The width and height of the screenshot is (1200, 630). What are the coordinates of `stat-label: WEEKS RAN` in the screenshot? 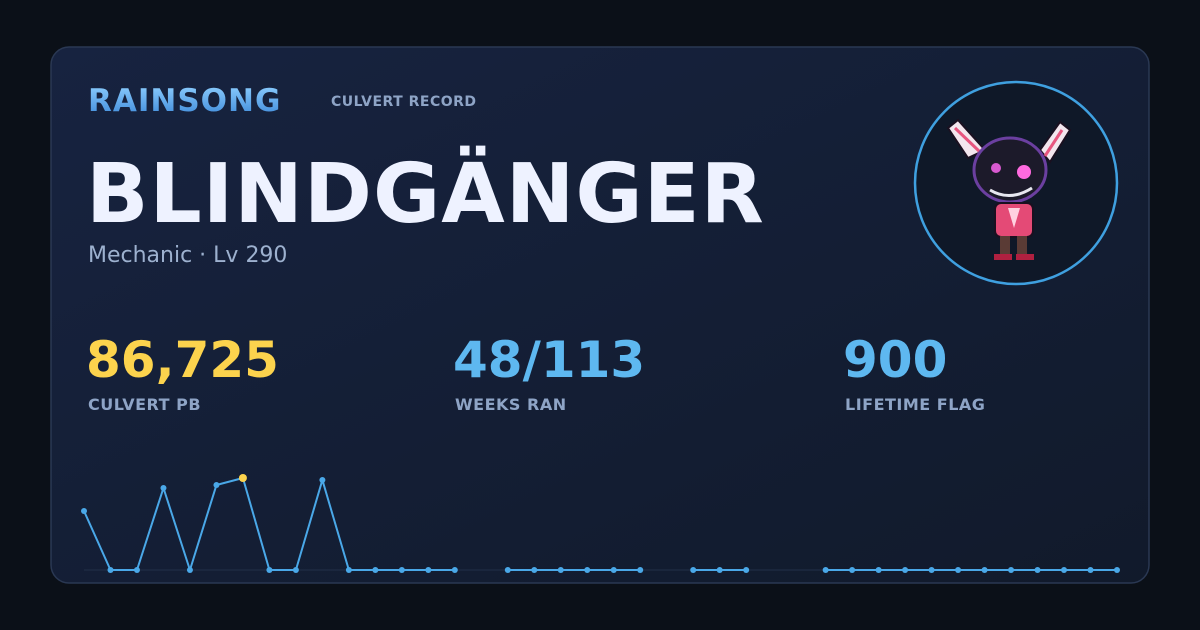 It's located at (511, 404).